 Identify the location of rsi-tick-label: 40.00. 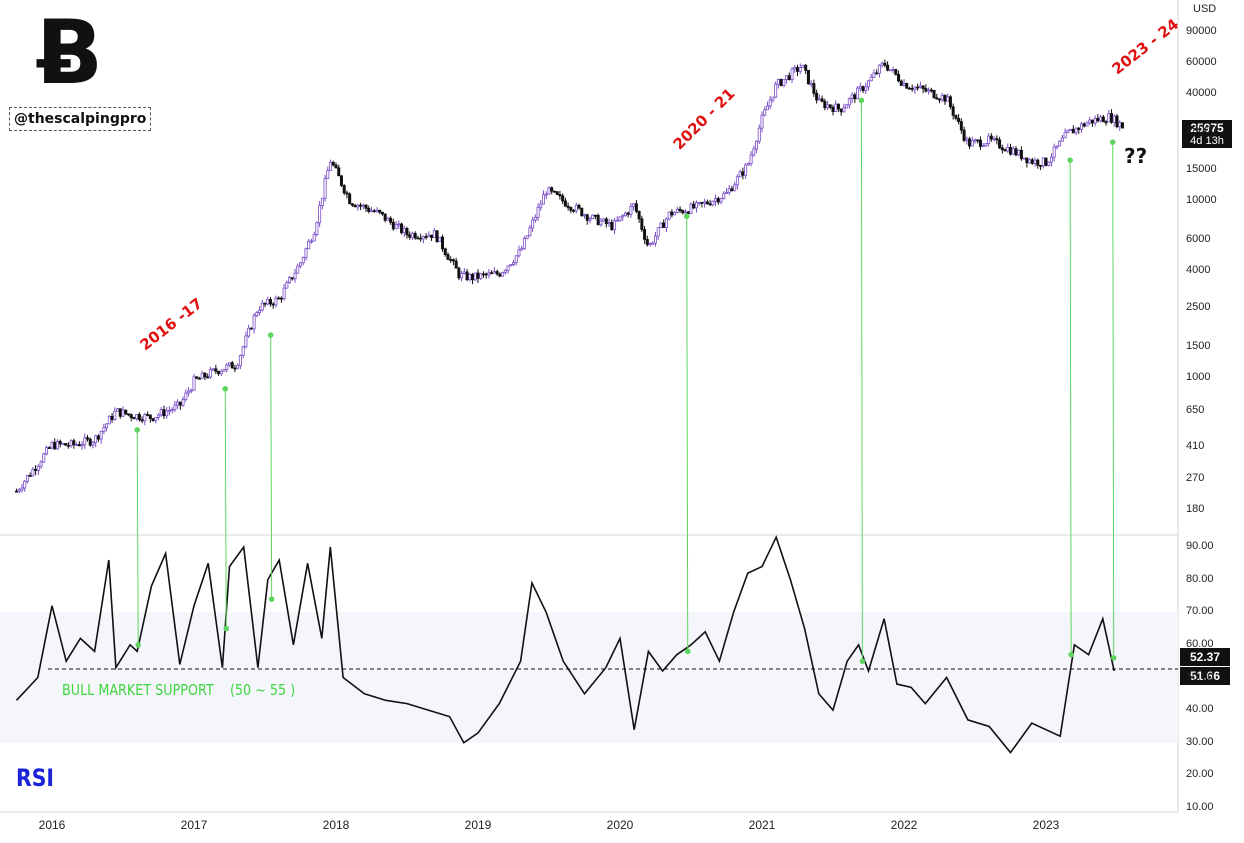
(1200, 709).